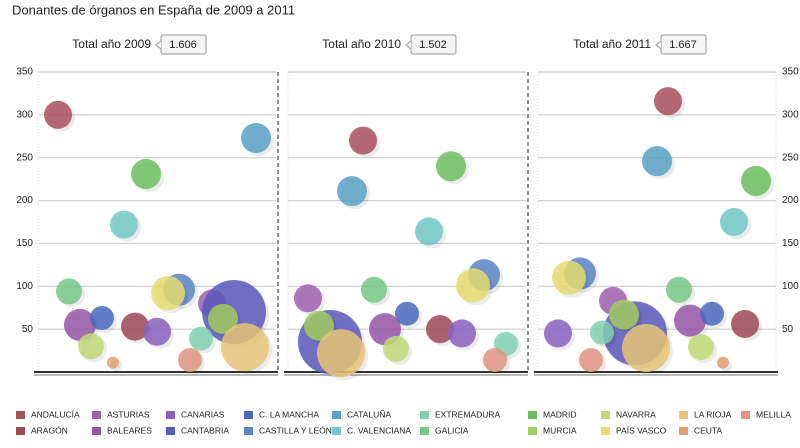 This screenshot has width=800, height=448. Describe the element at coordinates (468, 414) in the screenshot. I see `legend-label: EXTREMADURA` at that location.